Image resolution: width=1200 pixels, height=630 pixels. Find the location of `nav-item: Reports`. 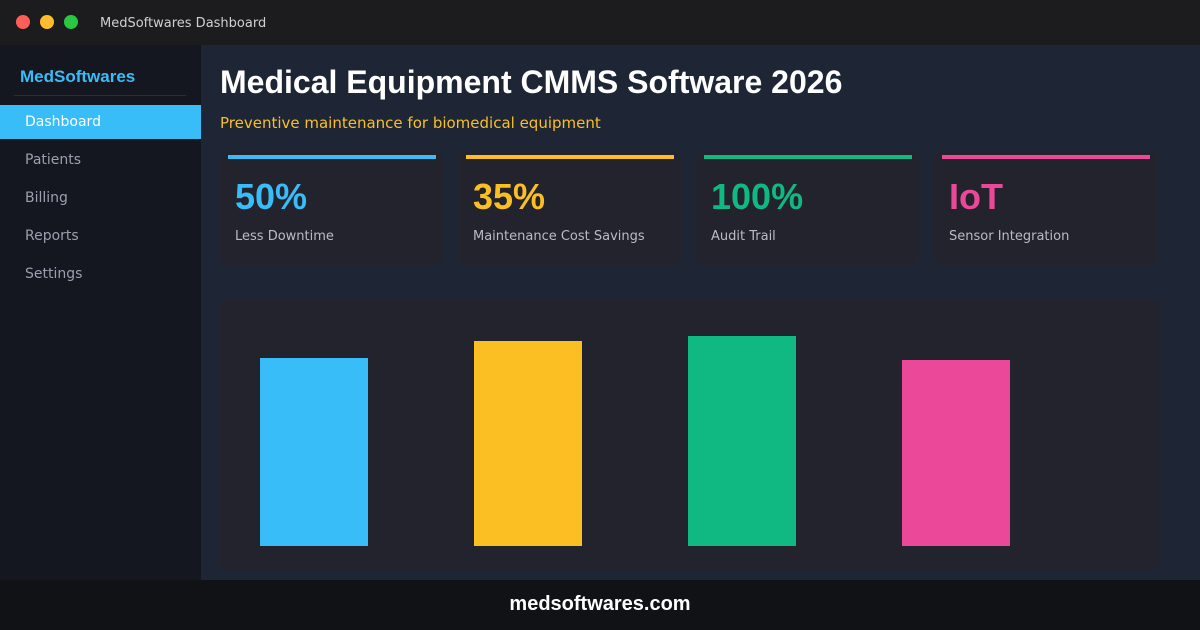

nav-item: Reports is located at coordinates (52, 236).